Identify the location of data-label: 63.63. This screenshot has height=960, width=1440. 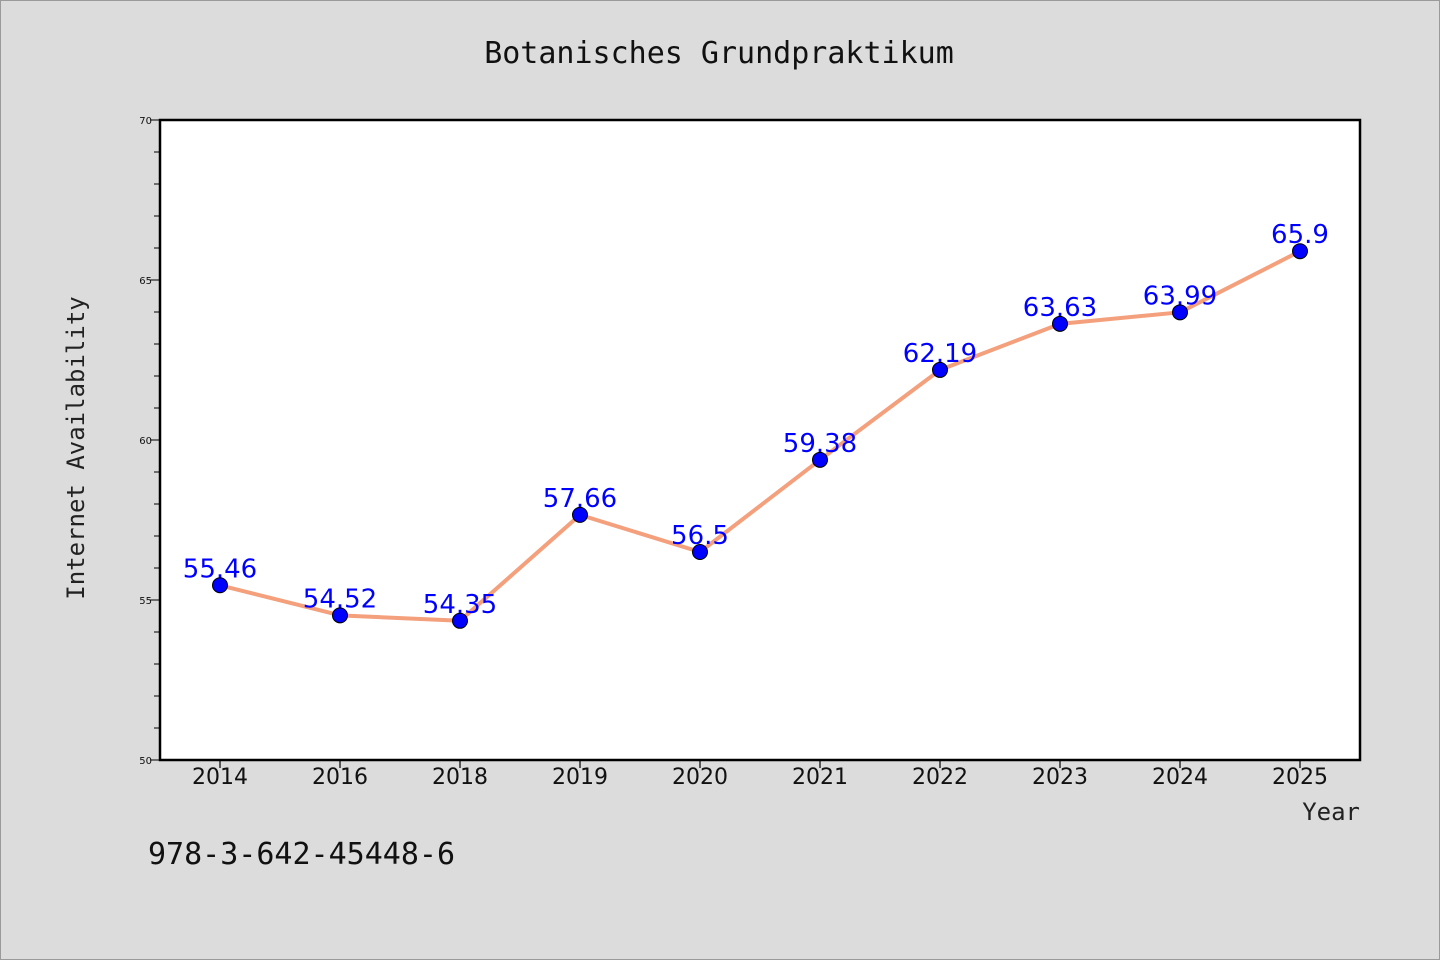
(1060, 308).